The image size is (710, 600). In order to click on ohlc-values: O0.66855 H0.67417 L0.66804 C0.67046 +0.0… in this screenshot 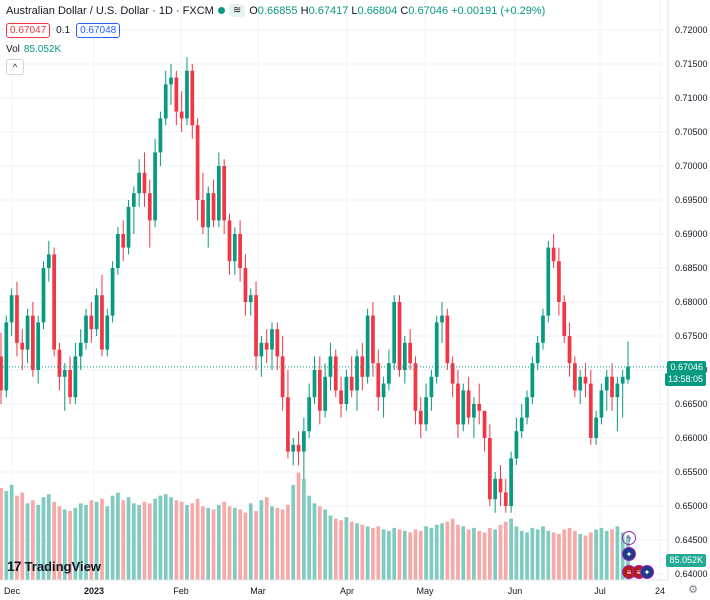, I will do `click(397, 10)`.